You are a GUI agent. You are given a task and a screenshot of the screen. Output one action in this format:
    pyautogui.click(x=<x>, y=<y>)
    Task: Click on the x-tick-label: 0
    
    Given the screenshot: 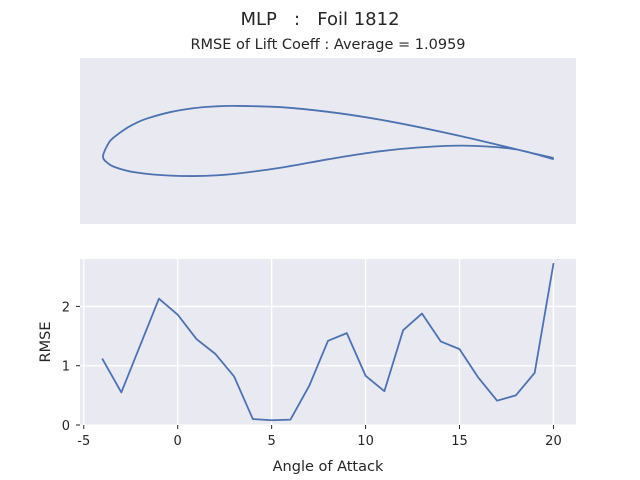 What is the action you would take?
    pyautogui.click(x=178, y=441)
    